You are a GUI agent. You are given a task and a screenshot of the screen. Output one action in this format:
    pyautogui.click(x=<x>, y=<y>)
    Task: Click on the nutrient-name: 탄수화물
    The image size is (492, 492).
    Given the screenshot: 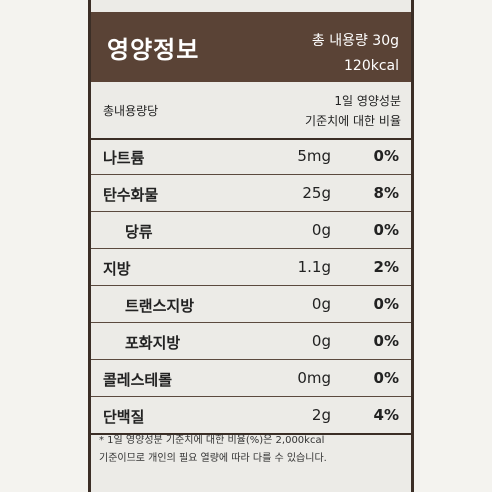 What is the action you would take?
    pyautogui.click(x=131, y=195)
    